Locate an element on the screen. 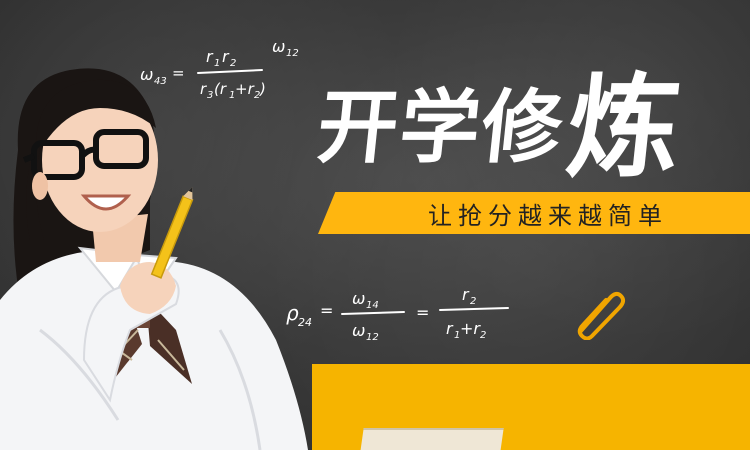  formula-omega43: ω 43 = r 1 r 2 r 3 (r 1 +r 2 ) ω 12 is located at coordinates (235, 69).